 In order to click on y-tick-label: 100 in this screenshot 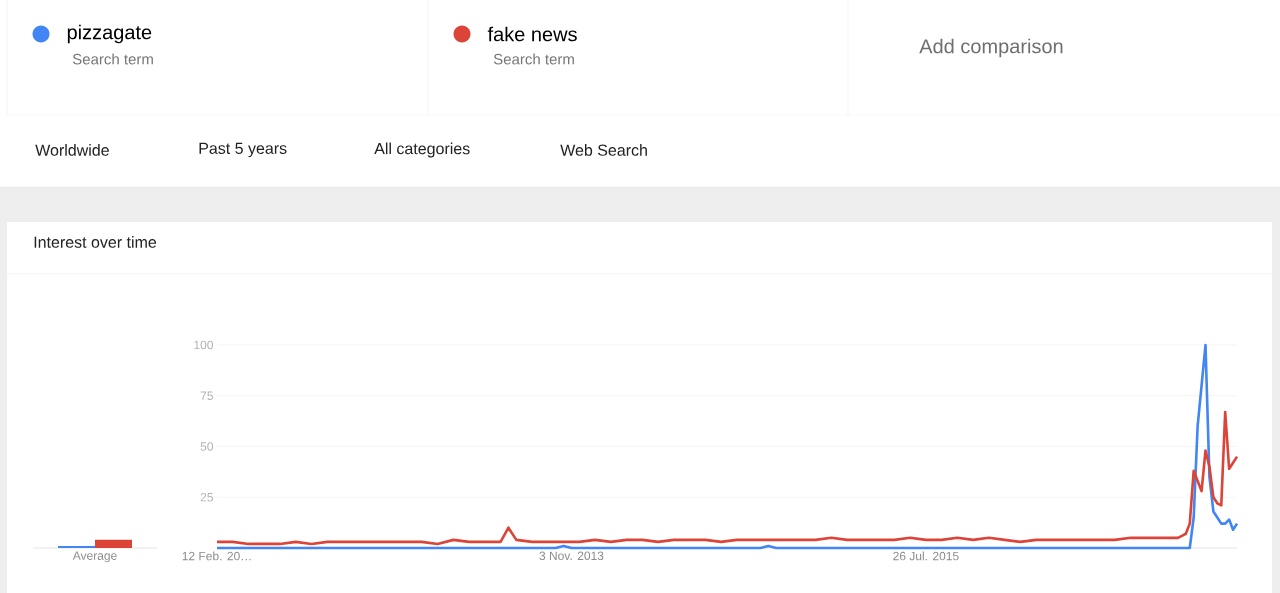, I will do `click(204, 345)`.